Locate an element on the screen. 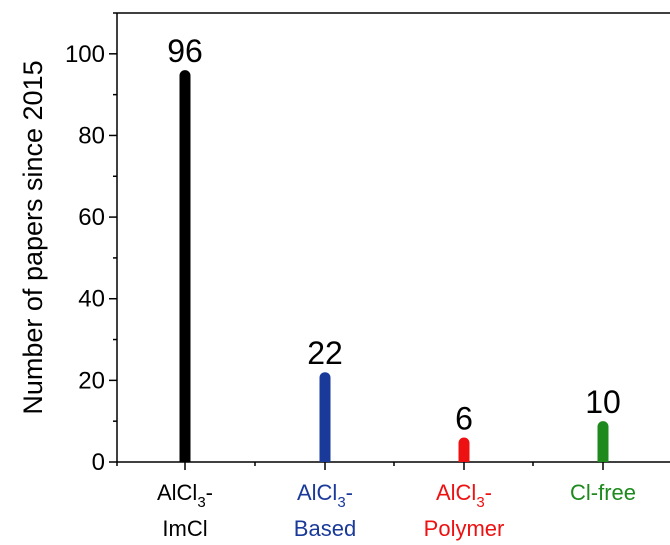  data-label: 22 is located at coordinates (325, 353).